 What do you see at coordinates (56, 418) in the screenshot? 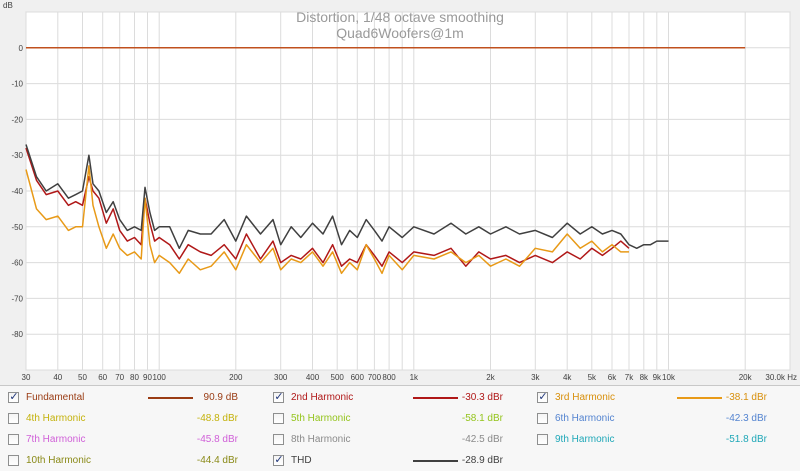
I see `legend-label: 4th Harmonic` at bounding box center [56, 418].